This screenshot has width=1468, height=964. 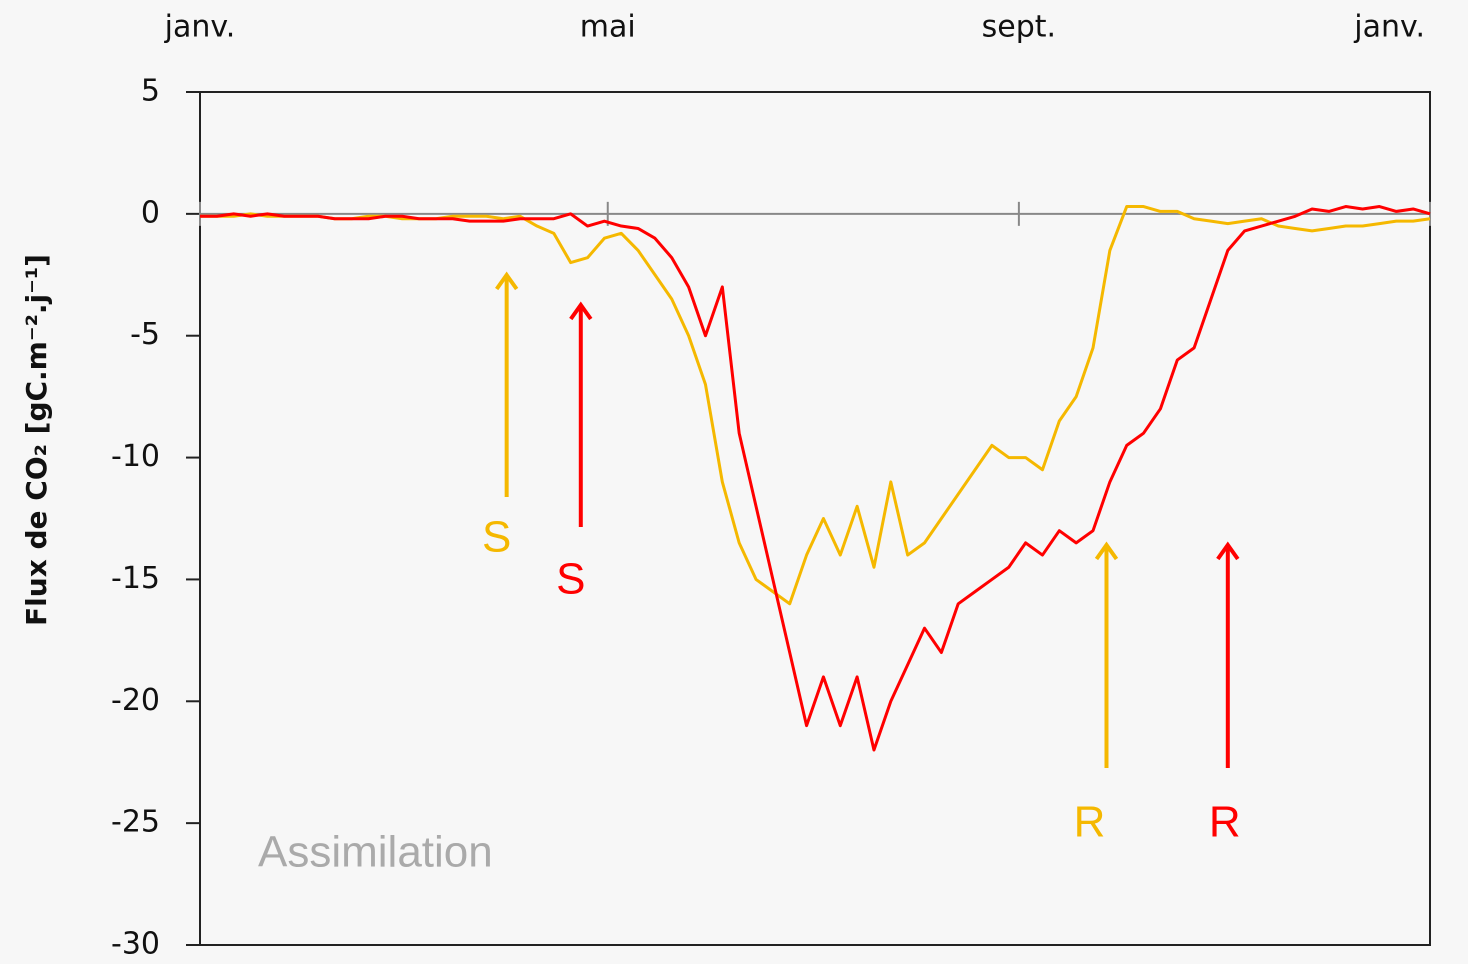 What do you see at coordinates (135, 456) in the screenshot?
I see `y-tick-label: -10` at bounding box center [135, 456].